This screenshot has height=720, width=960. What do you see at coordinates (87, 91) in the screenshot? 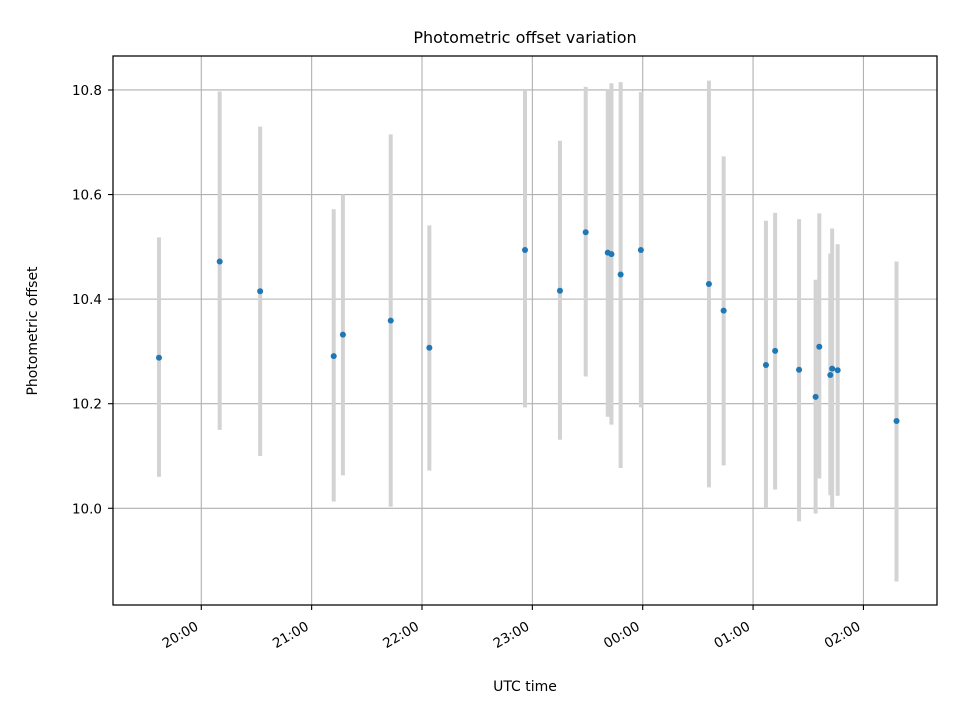
I see `y-tick-label: 10.8` at bounding box center [87, 91].